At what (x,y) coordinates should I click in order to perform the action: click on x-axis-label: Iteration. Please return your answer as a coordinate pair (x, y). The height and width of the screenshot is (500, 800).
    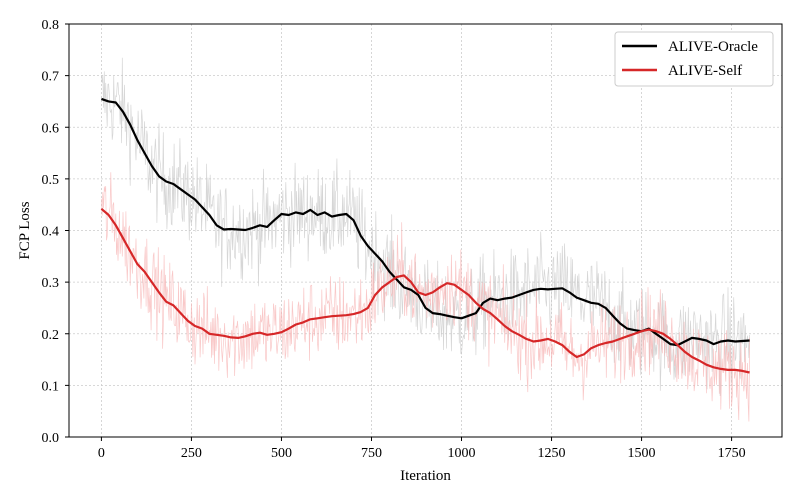
    Looking at the image, I should click on (425, 476).